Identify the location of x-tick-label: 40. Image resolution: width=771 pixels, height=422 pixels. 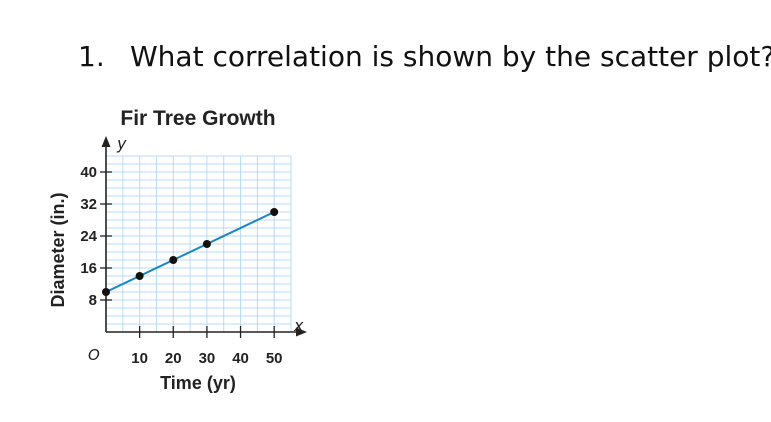
(240, 358).